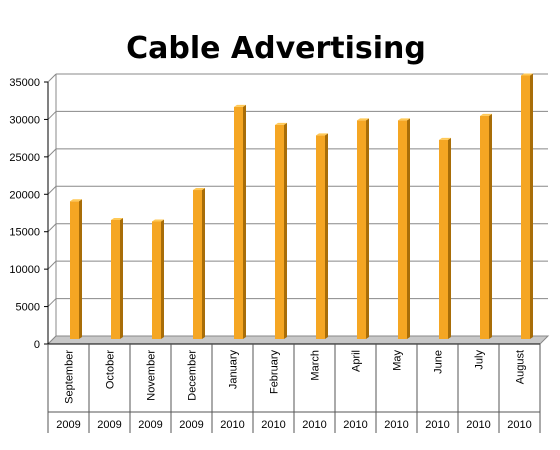 The height and width of the screenshot is (450, 560). I want to click on bar-july, so click(486, 226).